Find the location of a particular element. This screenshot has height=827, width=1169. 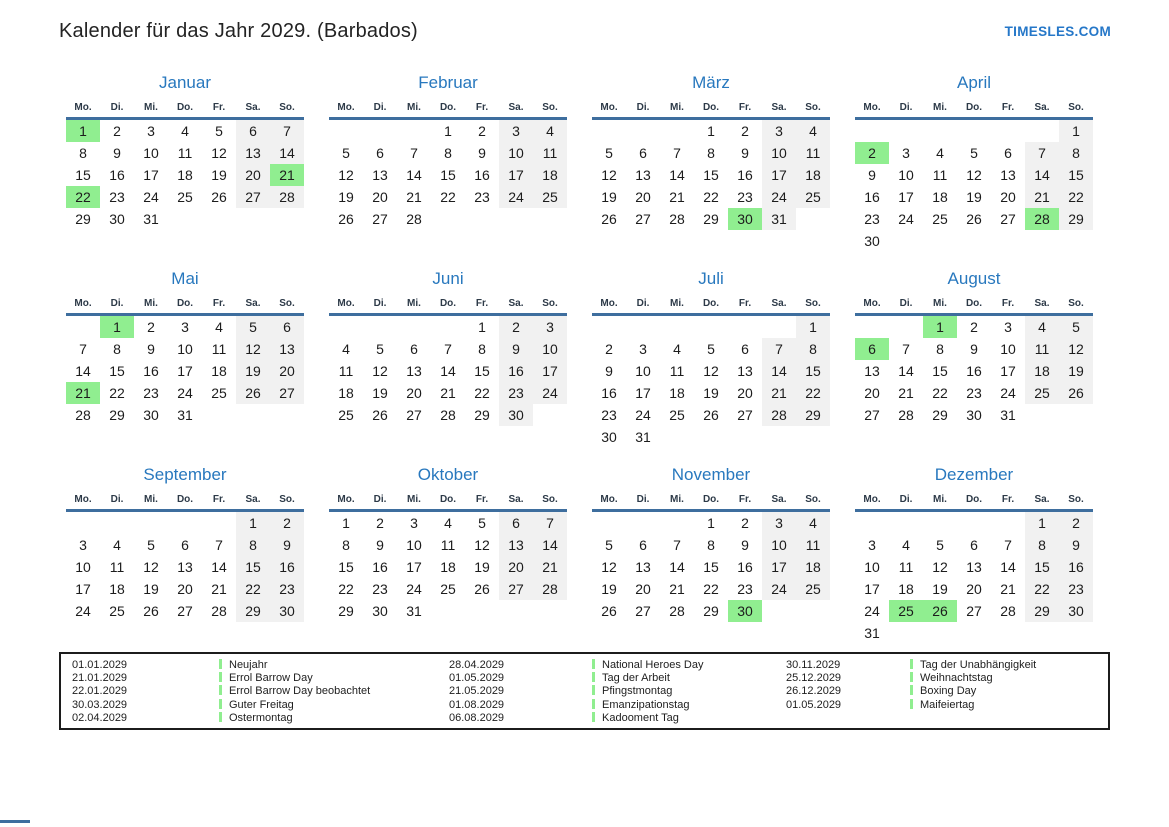

day-cell: 5 is located at coordinates (609, 153).